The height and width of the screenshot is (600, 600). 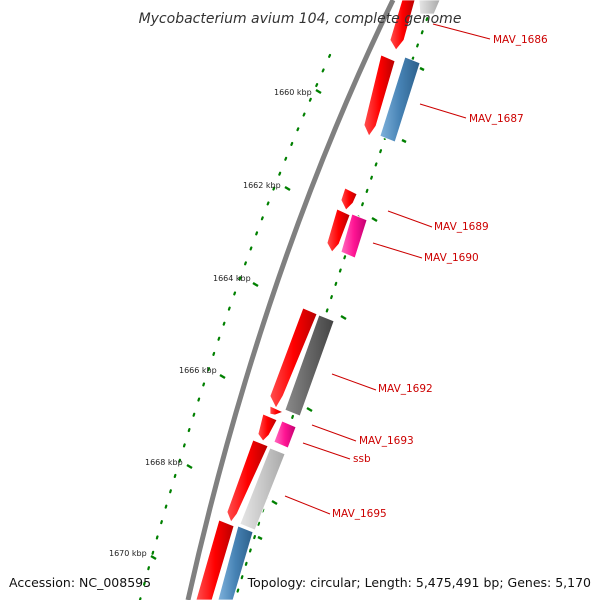 What do you see at coordinates (386, 441) in the screenshot?
I see `gene-label-mav-1693: MAV_1693` at bounding box center [386, 441].